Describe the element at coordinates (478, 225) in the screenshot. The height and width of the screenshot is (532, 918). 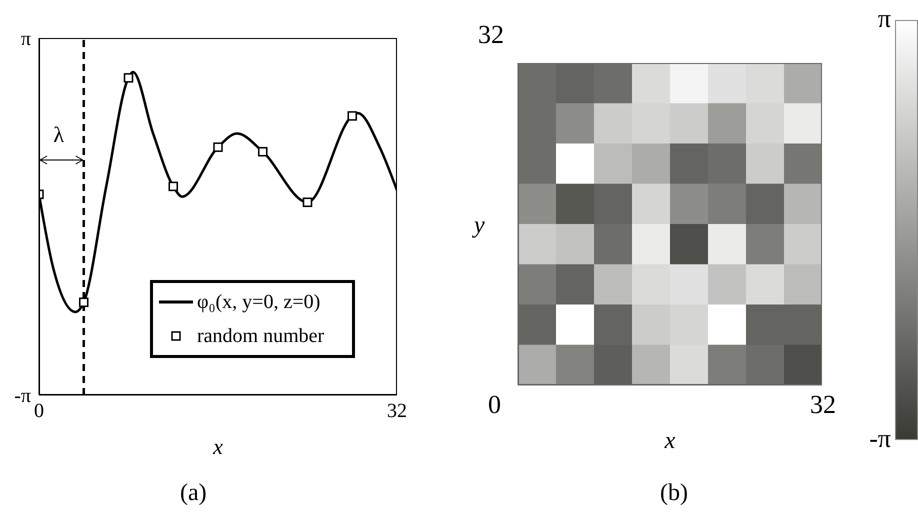
I see `y-axis-title: y` at that location.